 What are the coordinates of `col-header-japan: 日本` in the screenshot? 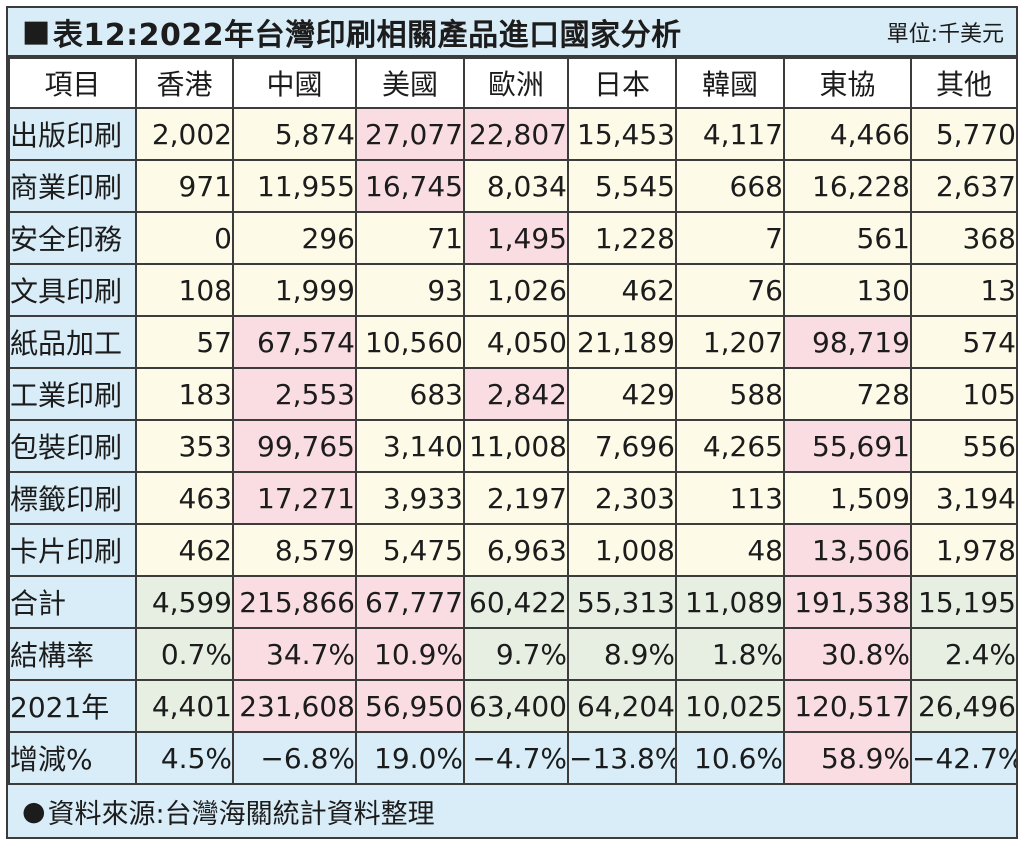 It's located at (622, 83).